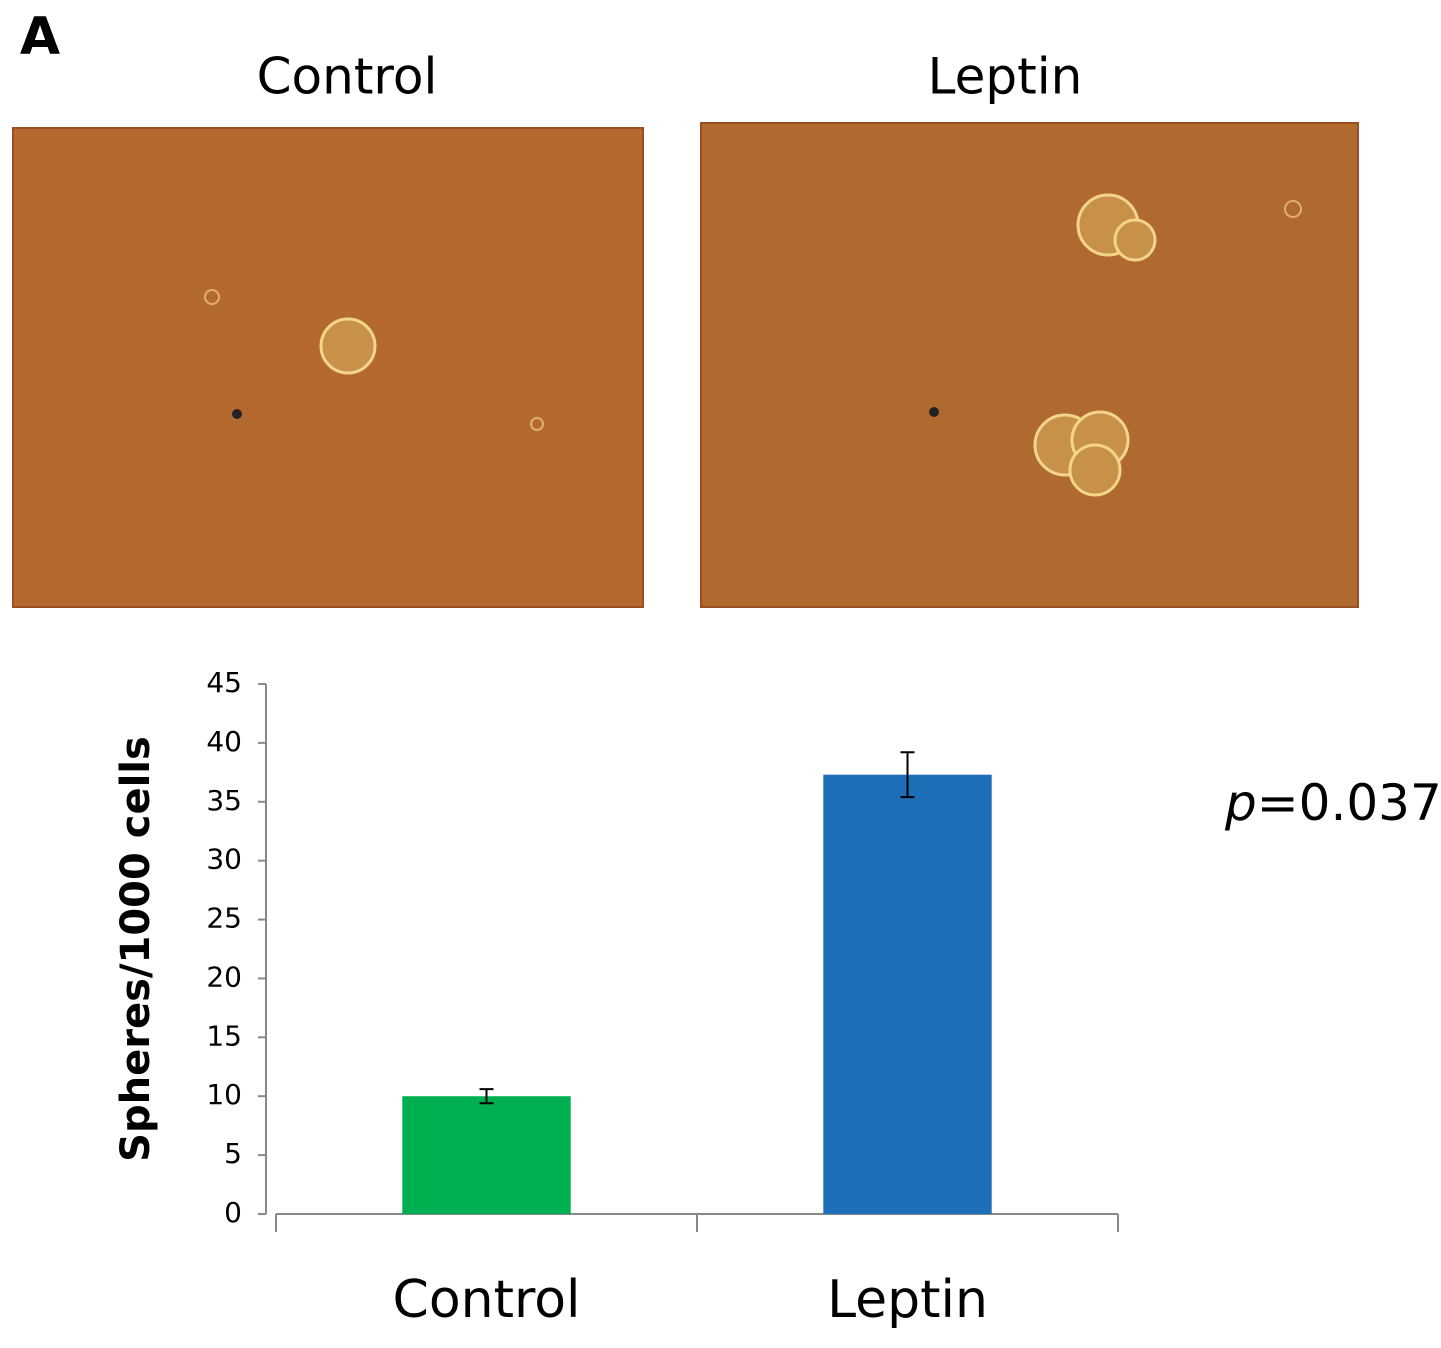 Image resolution: width=1441 pixels, height=1348 pixels. What do you see at coordinates (1005, 77) in the screenshot?
I see `image-title: Leptin` at bounding box center [1005, 77].